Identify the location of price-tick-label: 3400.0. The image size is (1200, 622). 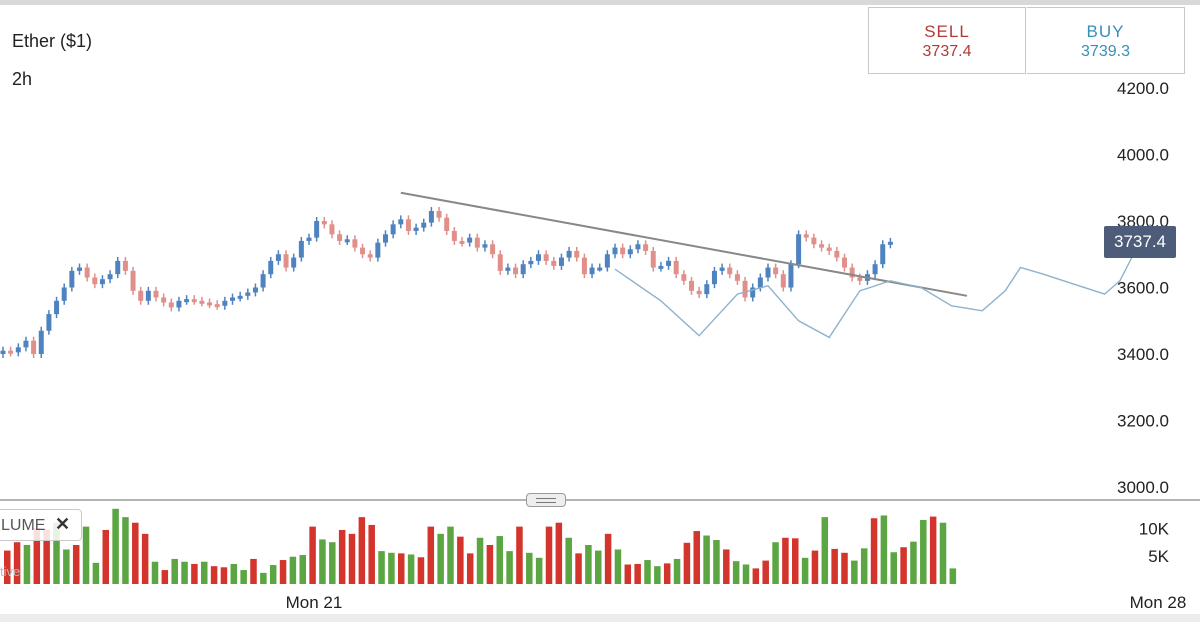
(1143, 354).